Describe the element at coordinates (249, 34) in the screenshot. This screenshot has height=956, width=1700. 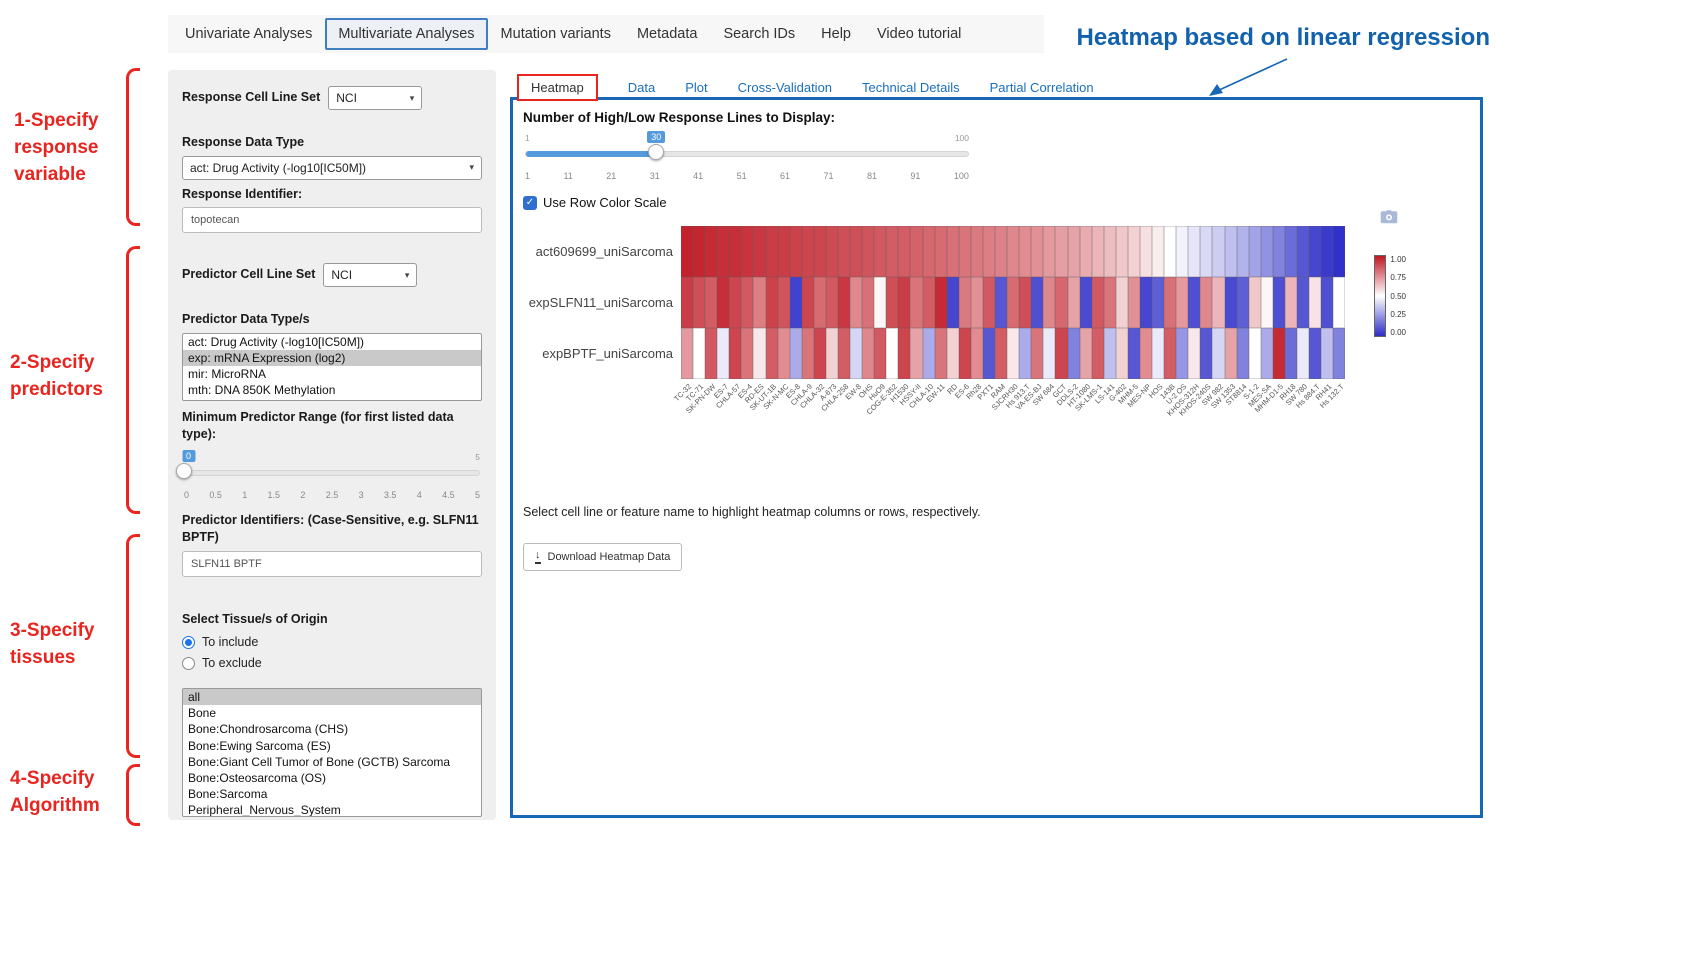
I see `nav-item-univariate-analyses: Univariate Analyses` at that location.